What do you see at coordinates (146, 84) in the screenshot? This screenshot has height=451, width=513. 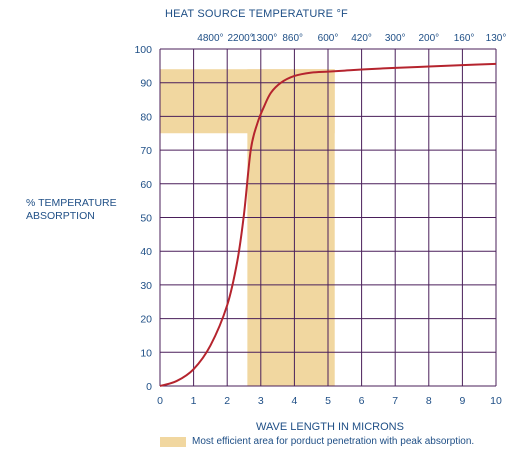 I see `y-tick-label: 90` at bounding box center [146, 84].